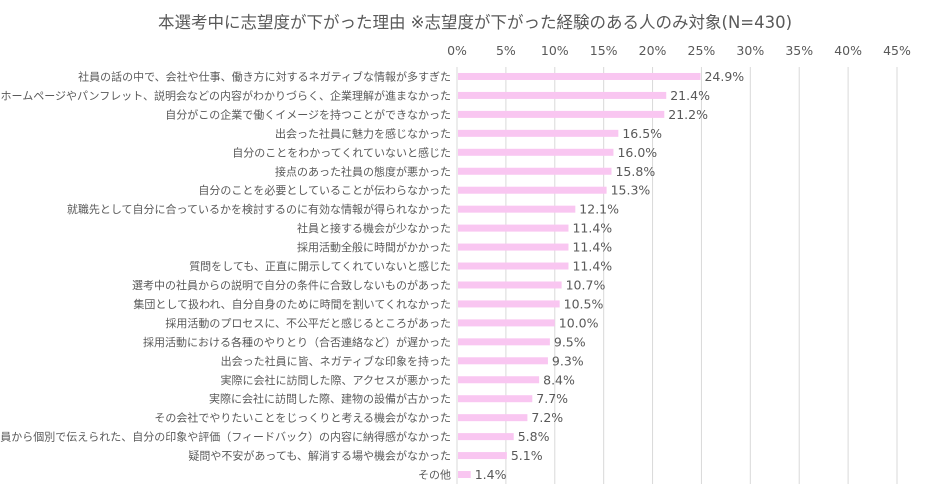  Describe the element at coordinates (457, 50) in the screenshot. I see `x-tick-label: 0%` at that location.